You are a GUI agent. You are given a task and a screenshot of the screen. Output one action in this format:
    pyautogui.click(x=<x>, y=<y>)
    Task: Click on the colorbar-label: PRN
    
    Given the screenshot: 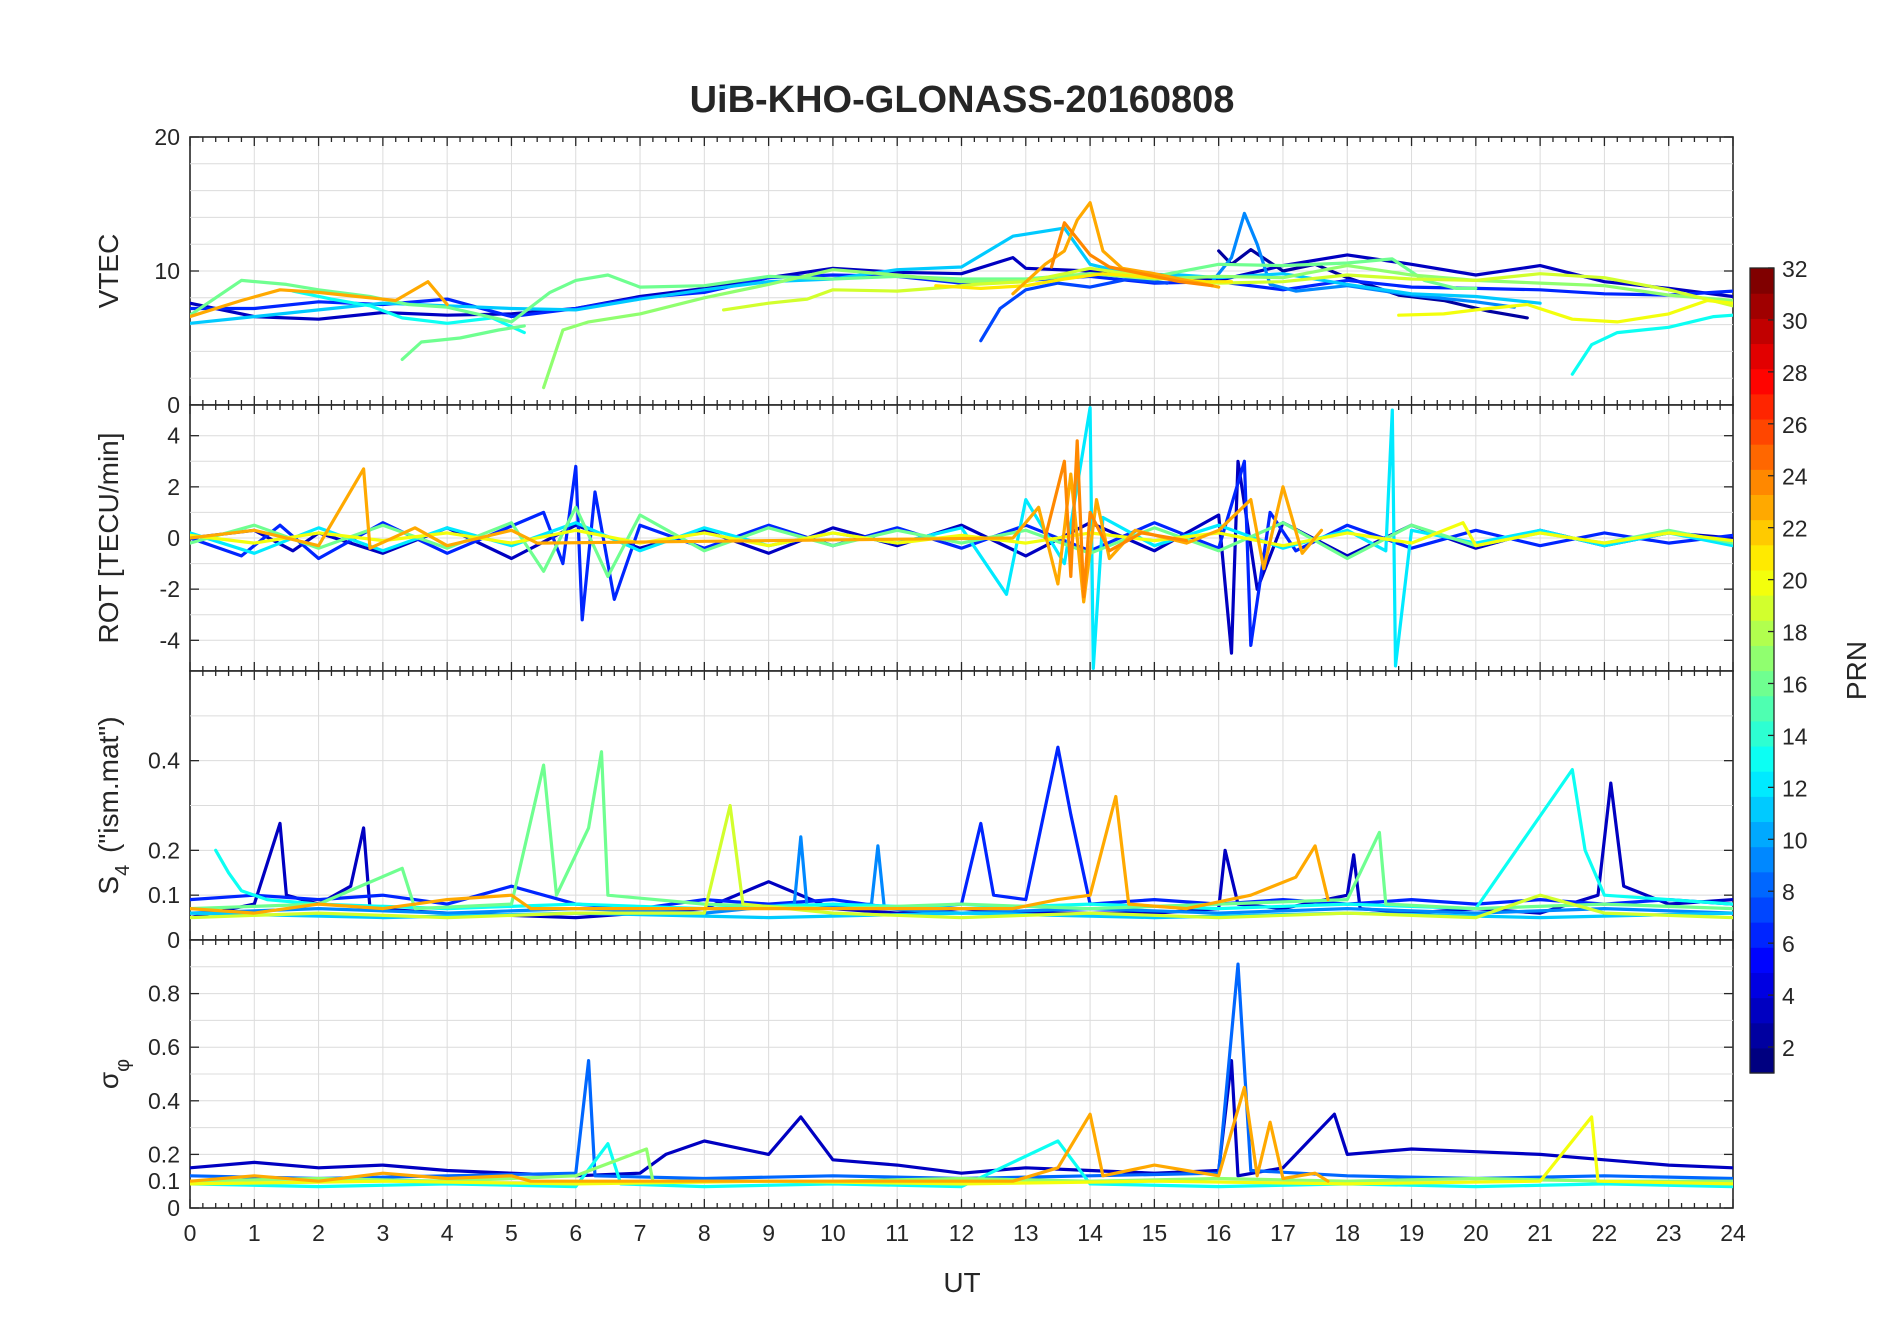 What is the action you would take?
    pyautogui.click(x=1856, y=670)
    